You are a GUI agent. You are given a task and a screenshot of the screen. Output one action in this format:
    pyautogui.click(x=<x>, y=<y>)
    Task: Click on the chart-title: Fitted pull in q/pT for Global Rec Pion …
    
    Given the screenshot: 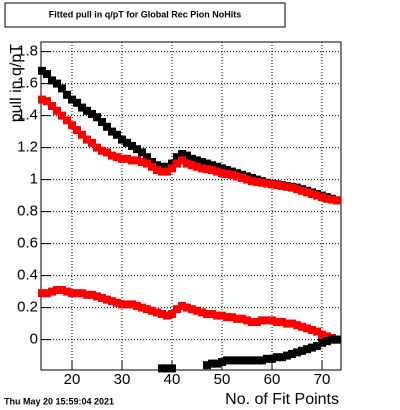 What is the action you would take?
    pyautogui.click(x=145, y=14)
    